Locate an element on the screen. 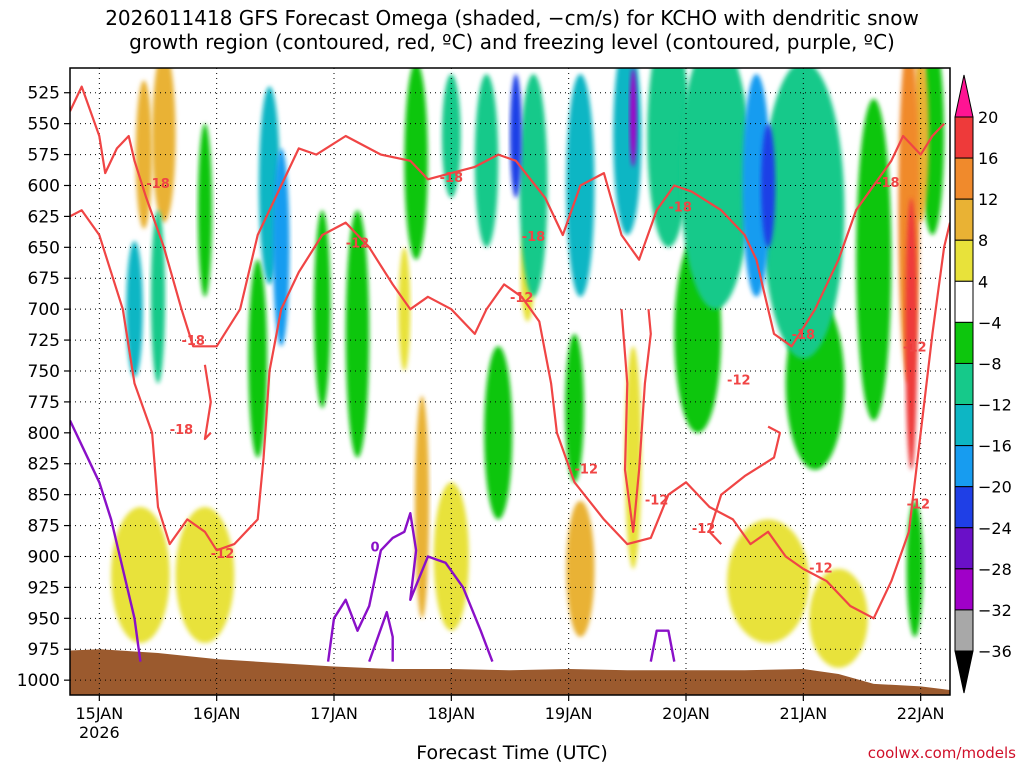  y-tick-label: 800 is located at coordinates (44, 434).